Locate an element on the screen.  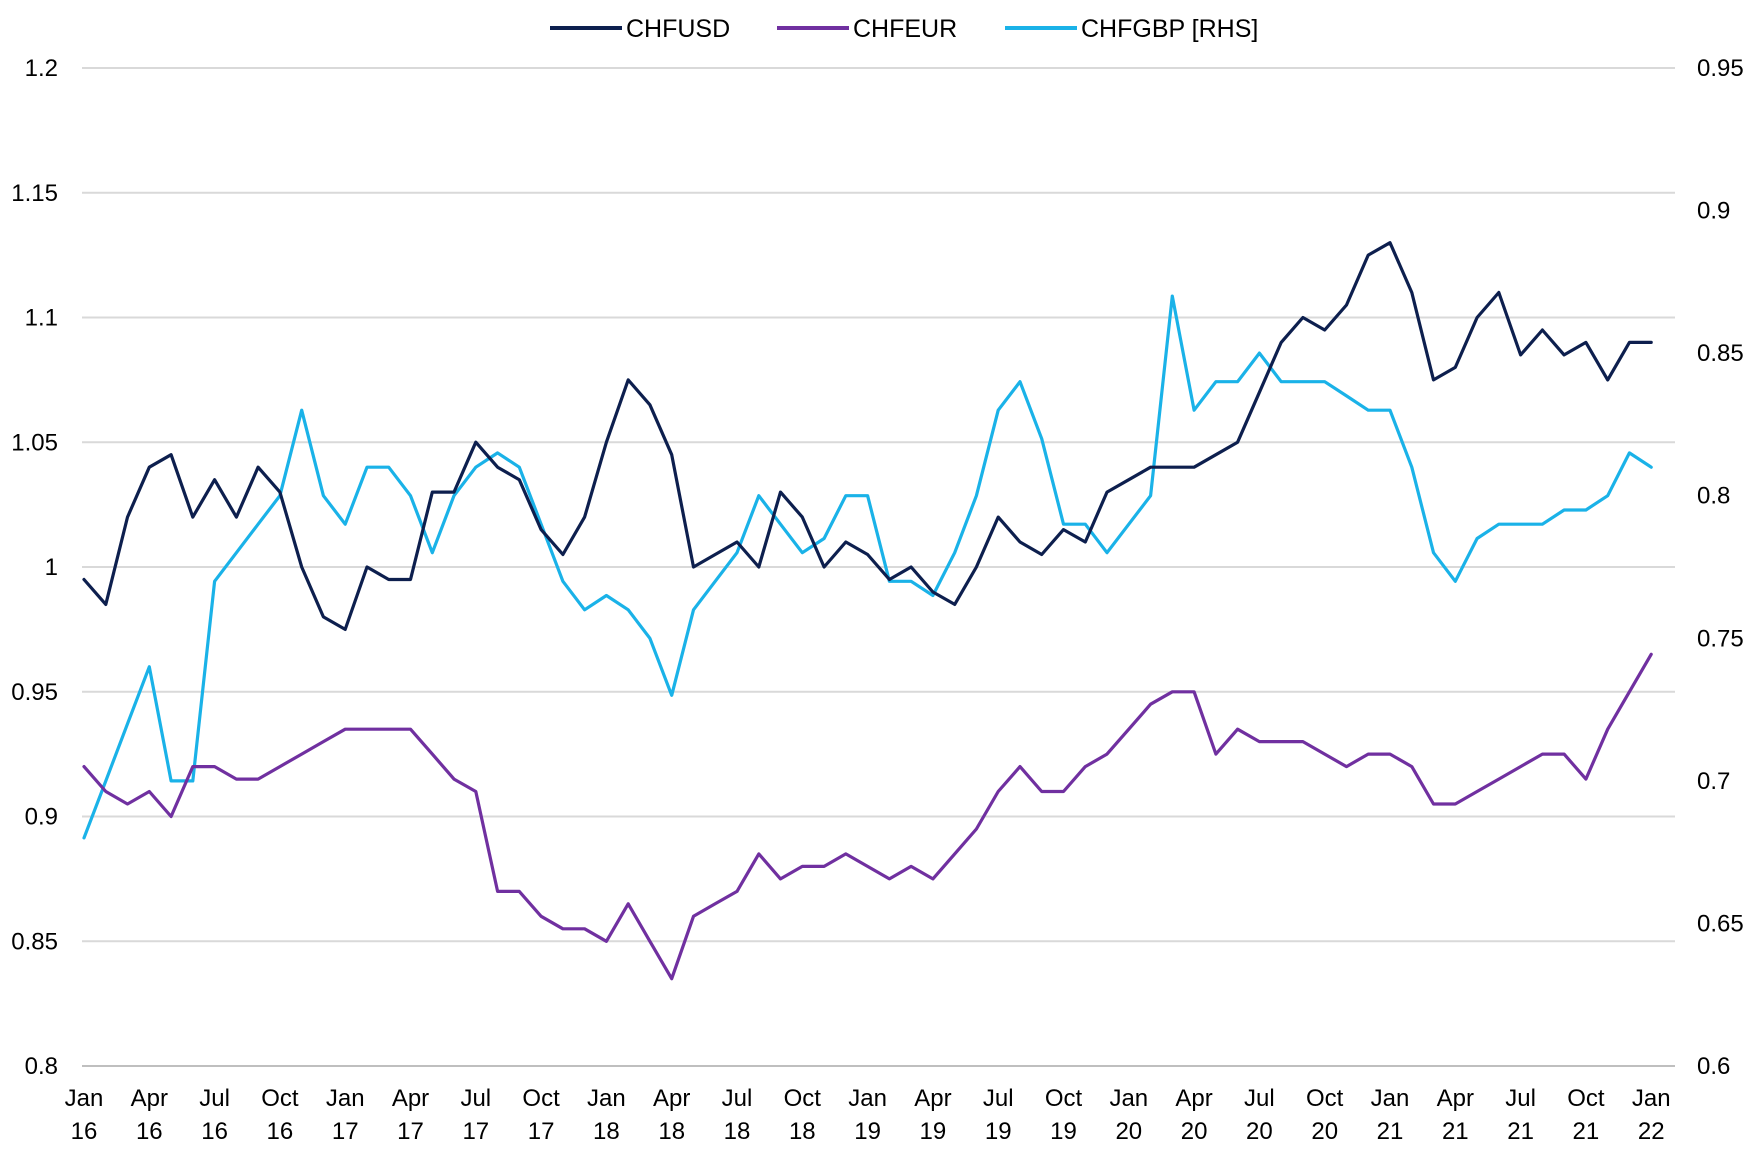
x-tick-label: Oct 16 is located at coordinates (280, 1115).